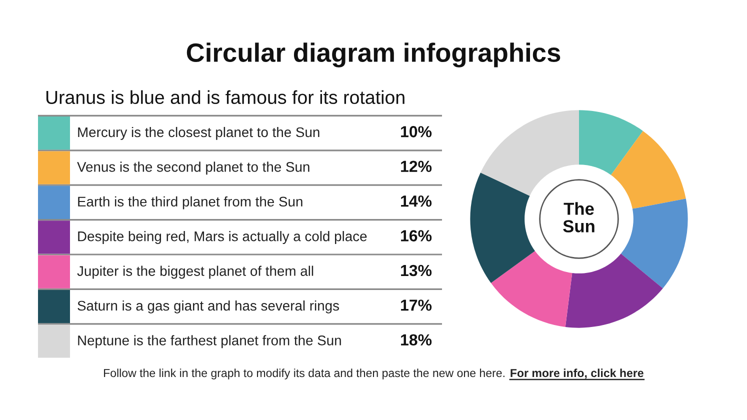  What do you see at coordinates (416, 305) in the screenshot?
I see `data-label: 17%` at bounding box center [416, 305].